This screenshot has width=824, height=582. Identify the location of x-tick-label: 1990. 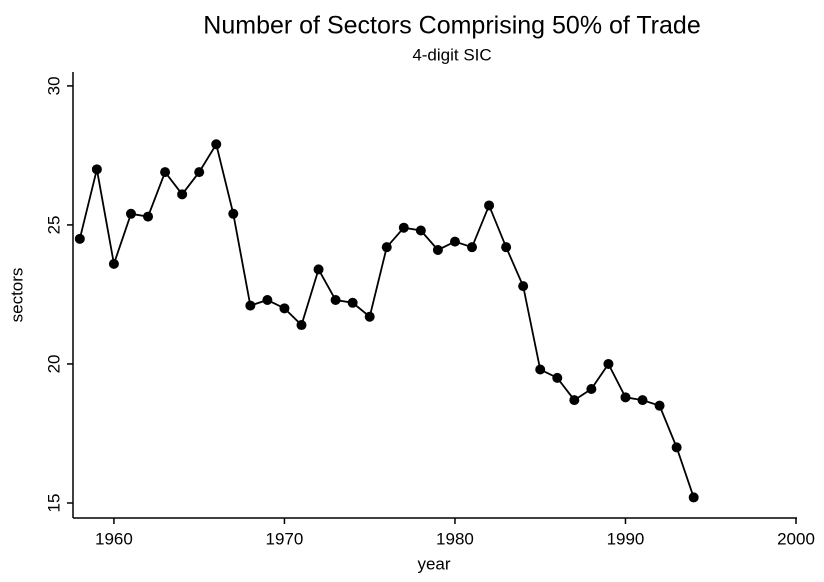
(626, 538).